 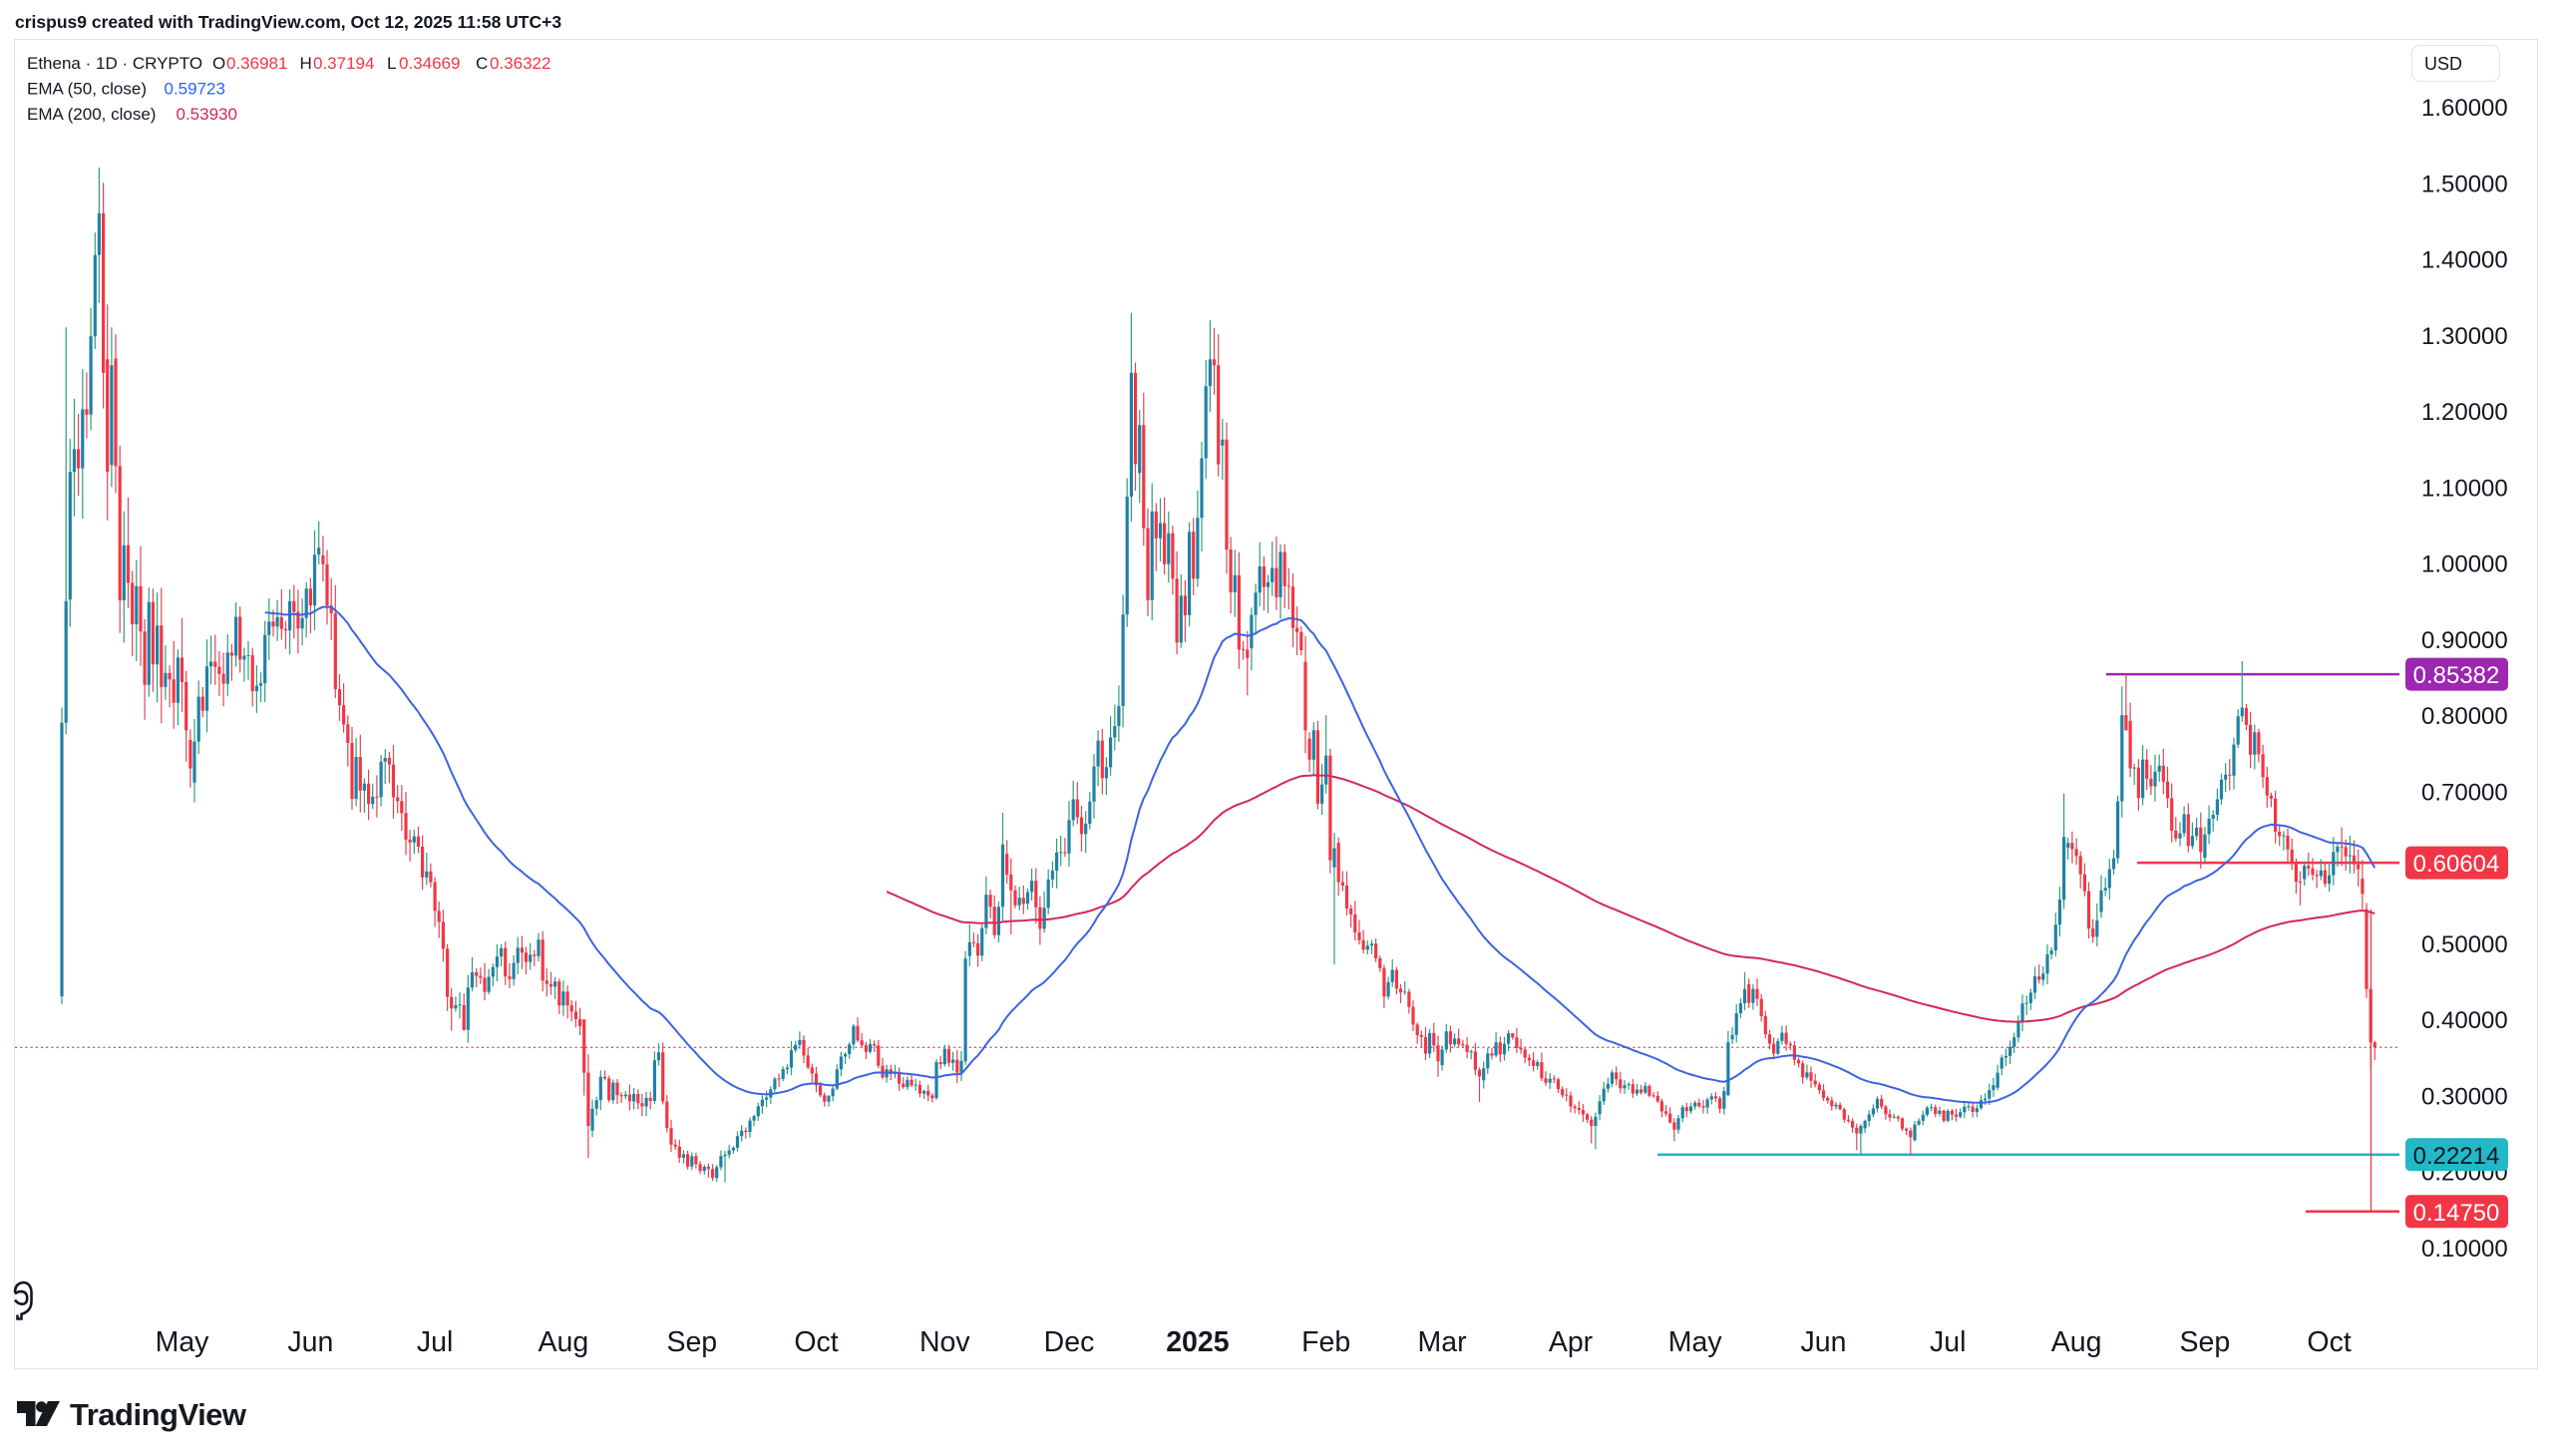 I want to click on svg-text: L, so click(x=392, y=63).